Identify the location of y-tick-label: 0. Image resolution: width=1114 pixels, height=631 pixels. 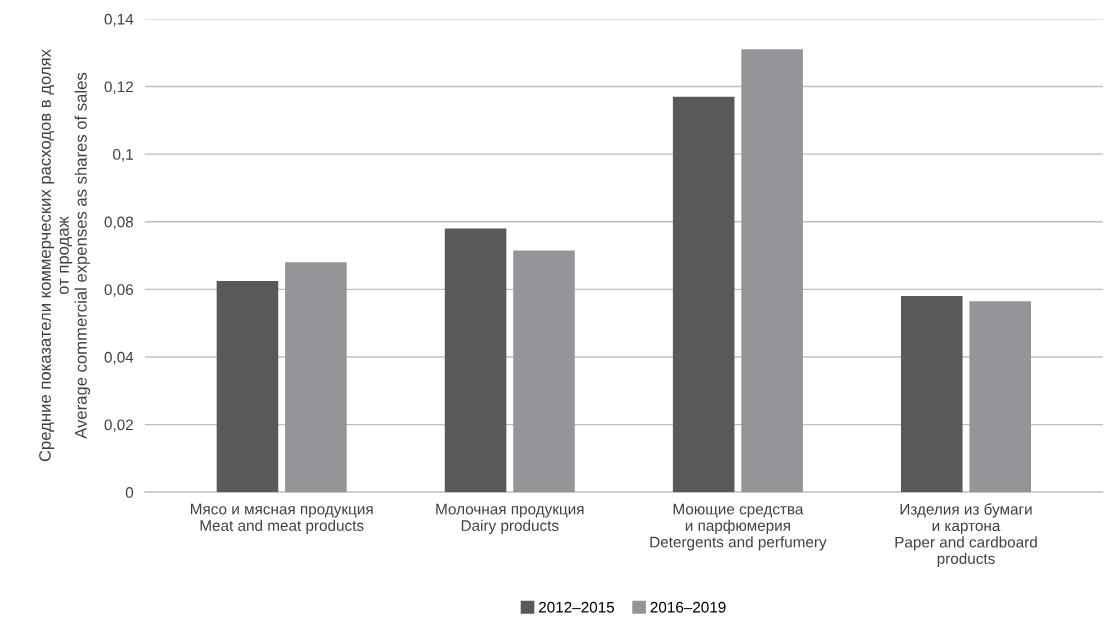
(129, 492).